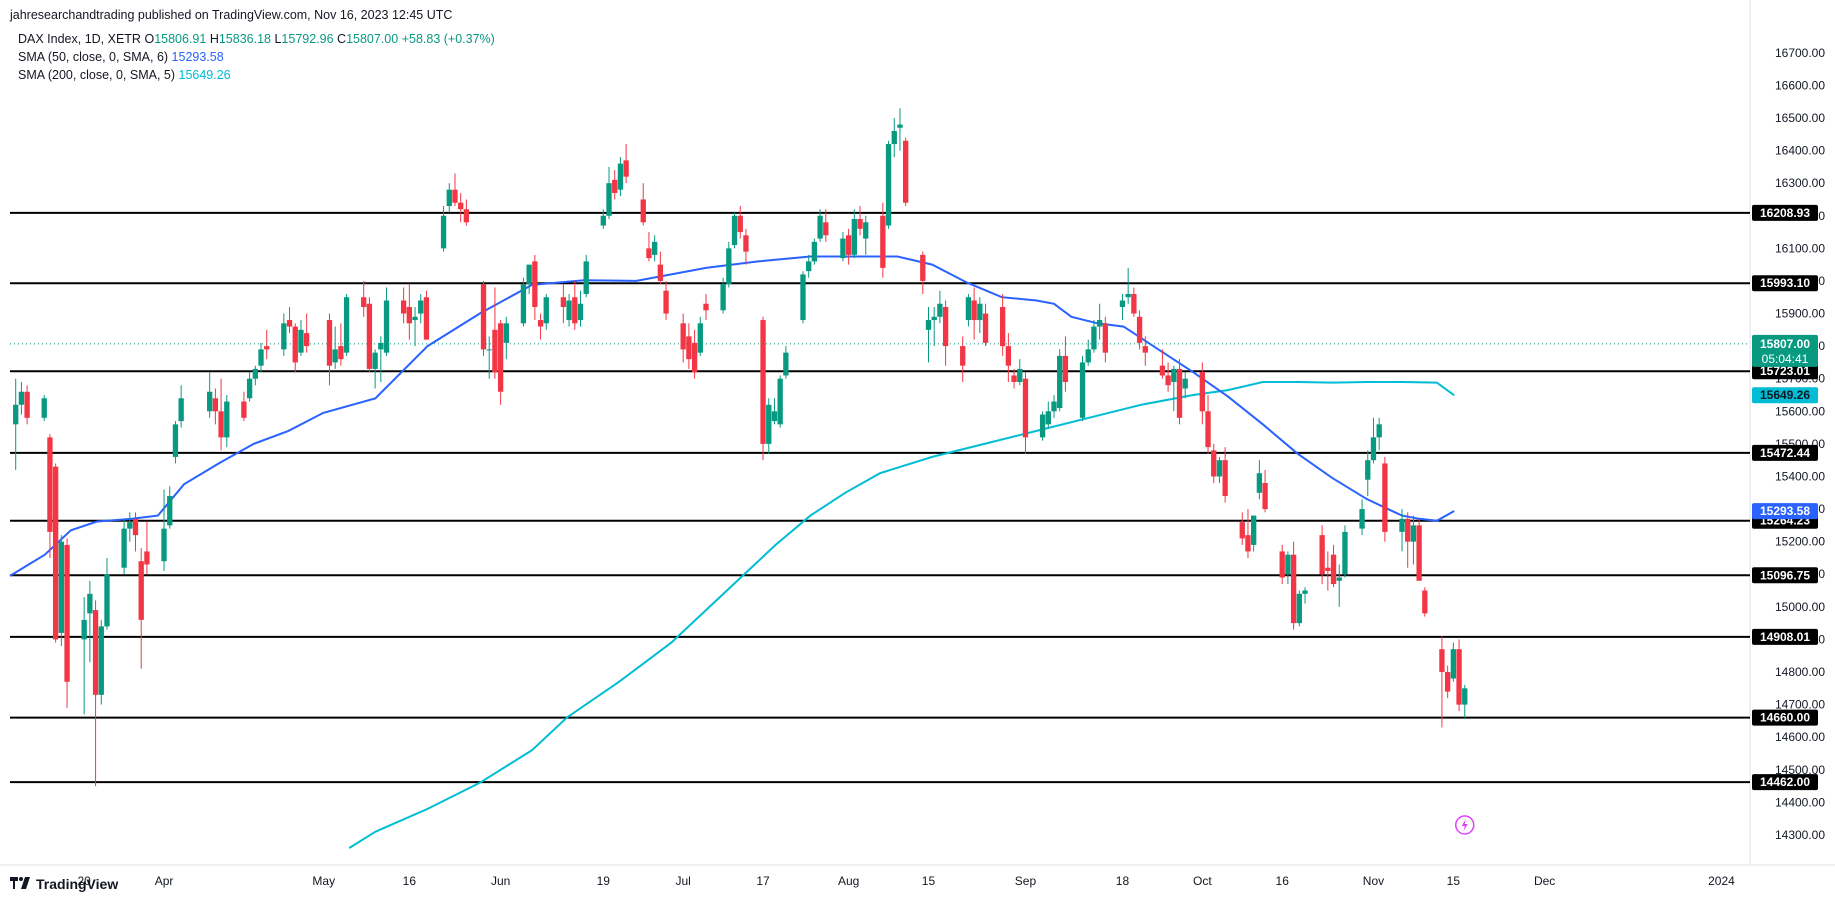 This screenshot has height=901, width=1835. What do you see at coordinates (1800, 542) in the screenshot?
I see `y-tick-label: 15200.00` at bounding box center [1800, 542].